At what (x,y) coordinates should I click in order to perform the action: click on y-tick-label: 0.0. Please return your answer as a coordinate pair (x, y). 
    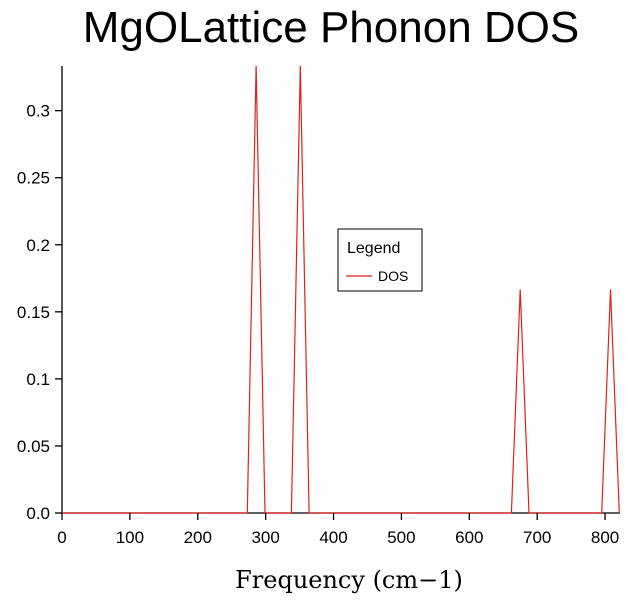
    Looking at the image, I should click on (38, 513).